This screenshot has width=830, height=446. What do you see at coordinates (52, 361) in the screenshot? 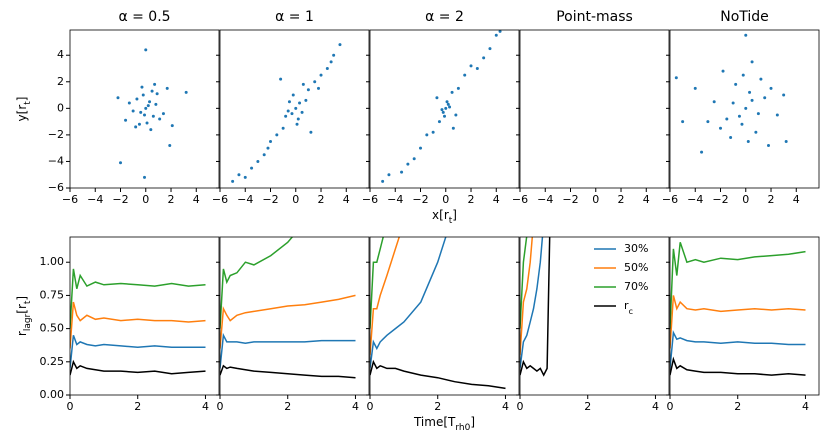
I see `y-tick-label: 0.25` at bounding box center [52, 361].